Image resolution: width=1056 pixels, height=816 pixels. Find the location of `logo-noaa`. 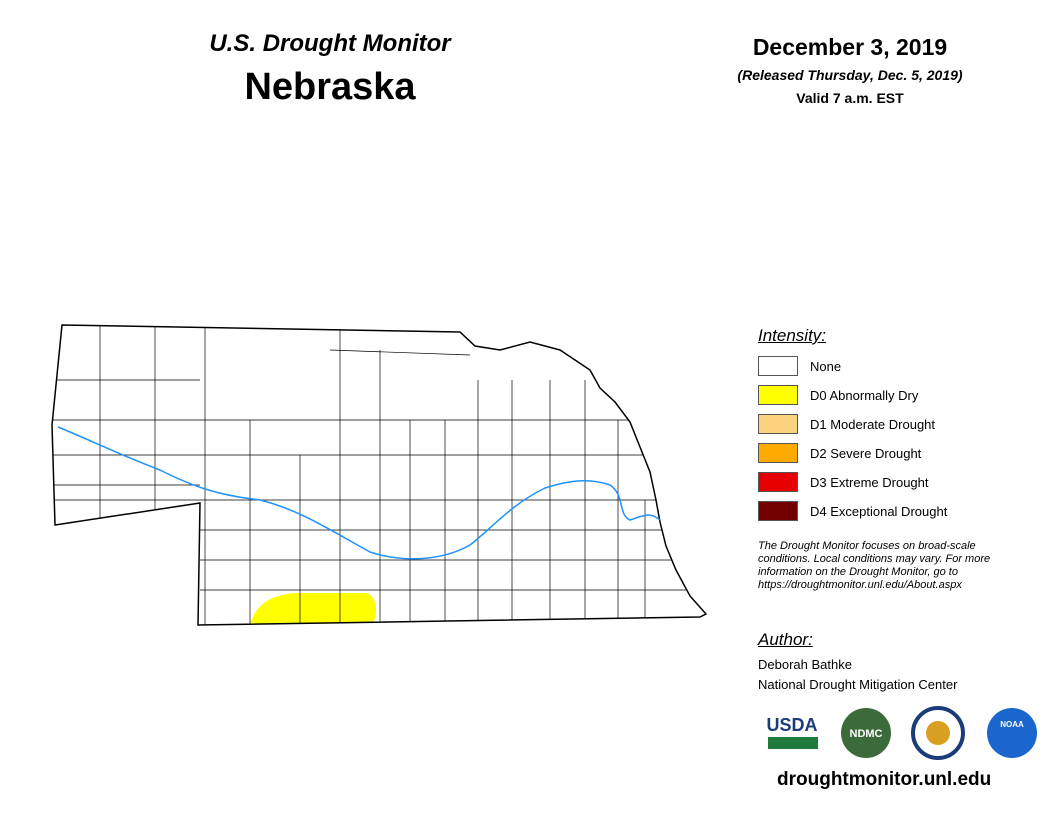

logo-noaa is located at coordinates (1012, 733).